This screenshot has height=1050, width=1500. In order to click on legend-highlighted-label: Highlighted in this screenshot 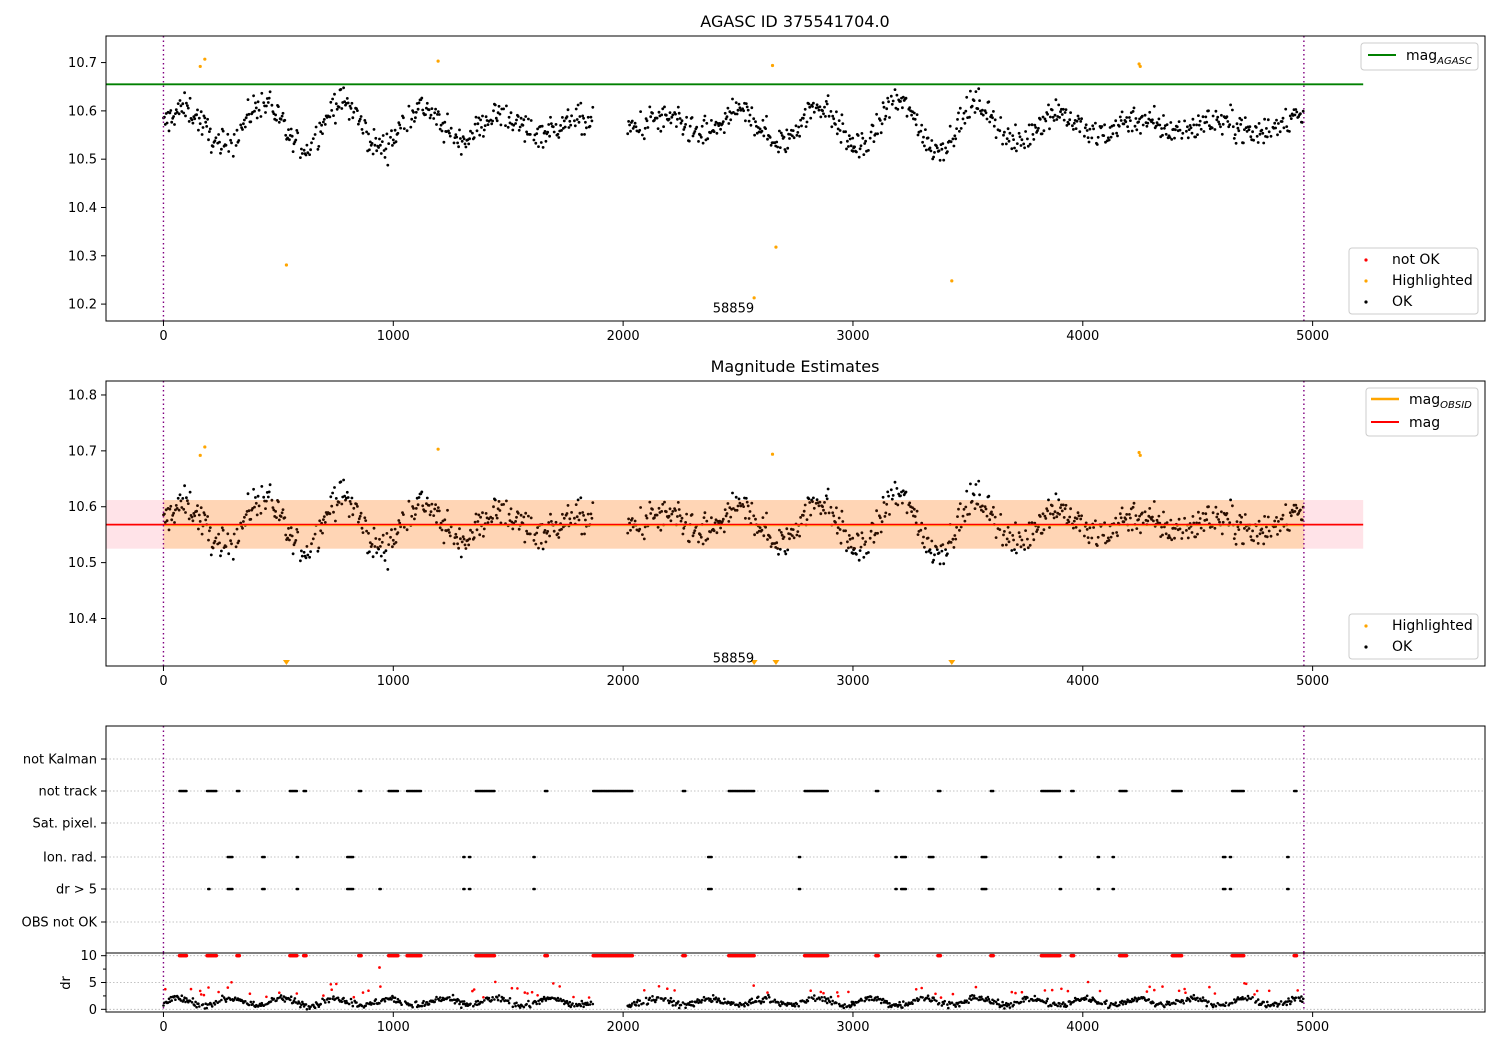, I will do `click(1432, 281)`.